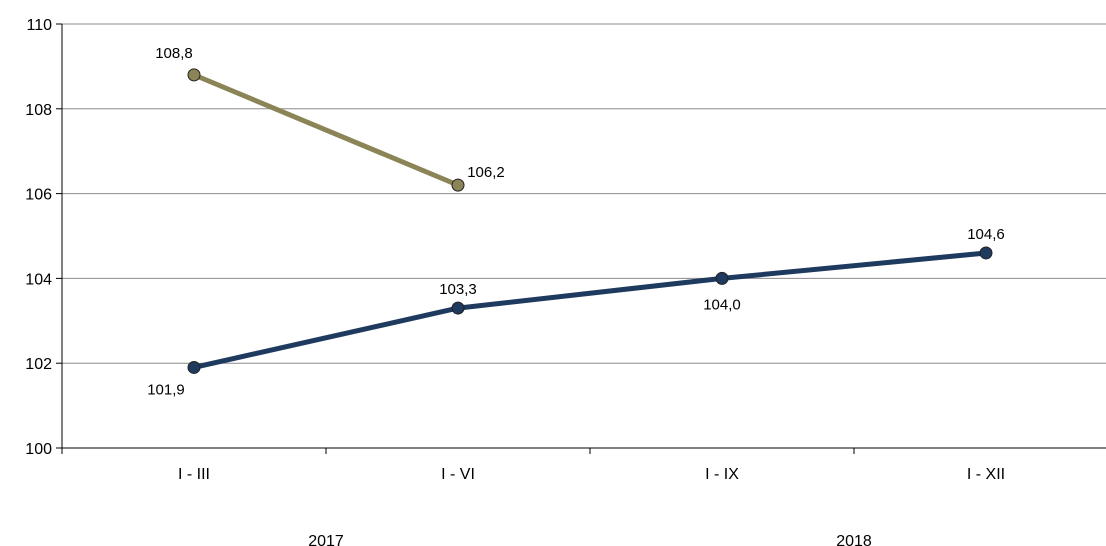  Describe the element at coordinates (174, 53) in the screenshot. I see `data-label-1-1: 108,8` at that location.